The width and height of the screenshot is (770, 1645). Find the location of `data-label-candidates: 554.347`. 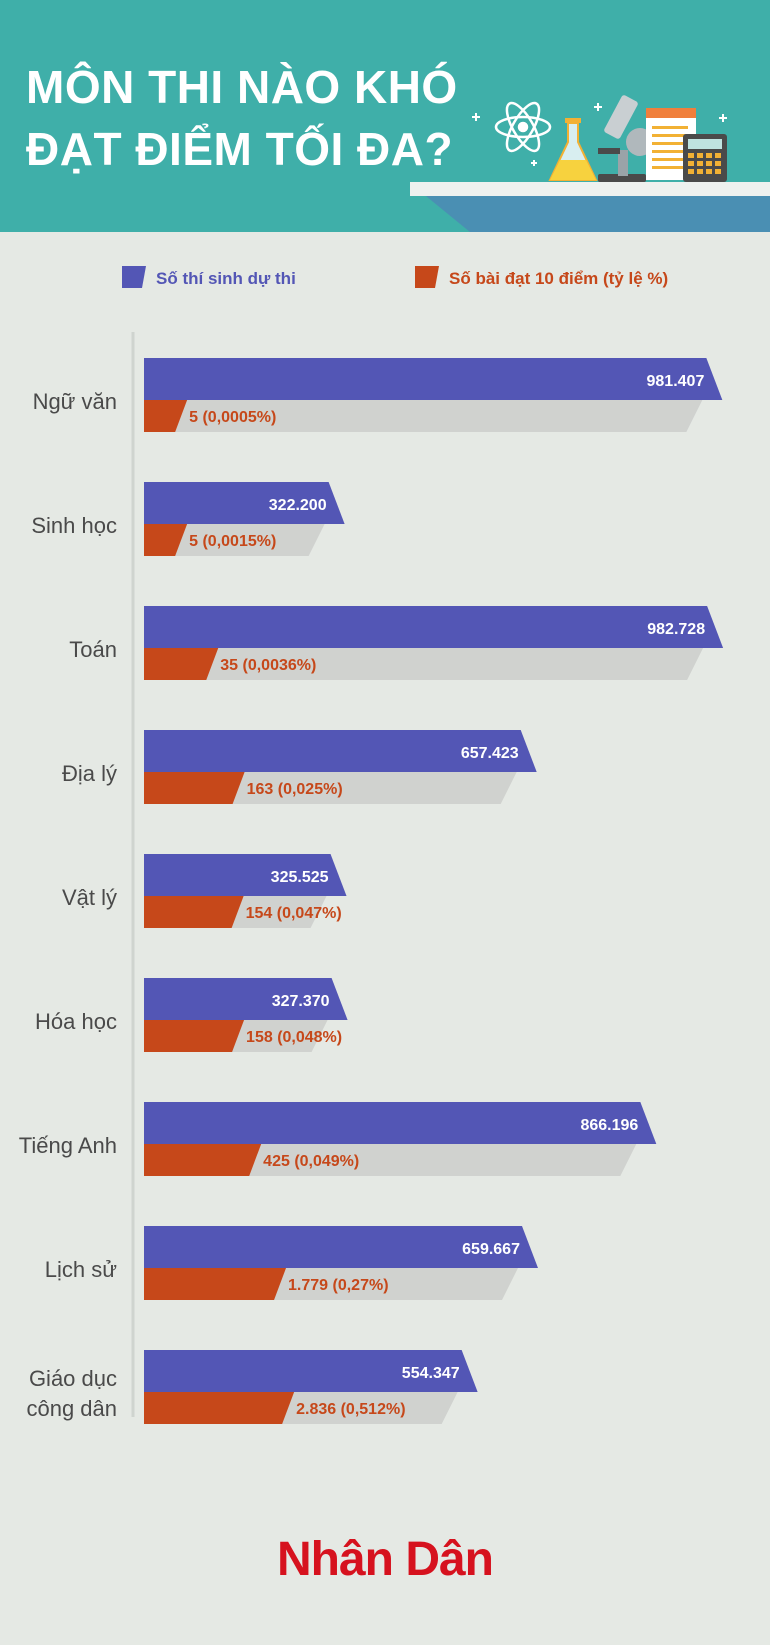

data-label-candidates: 554.347 is located at coordinates (431, 1373).